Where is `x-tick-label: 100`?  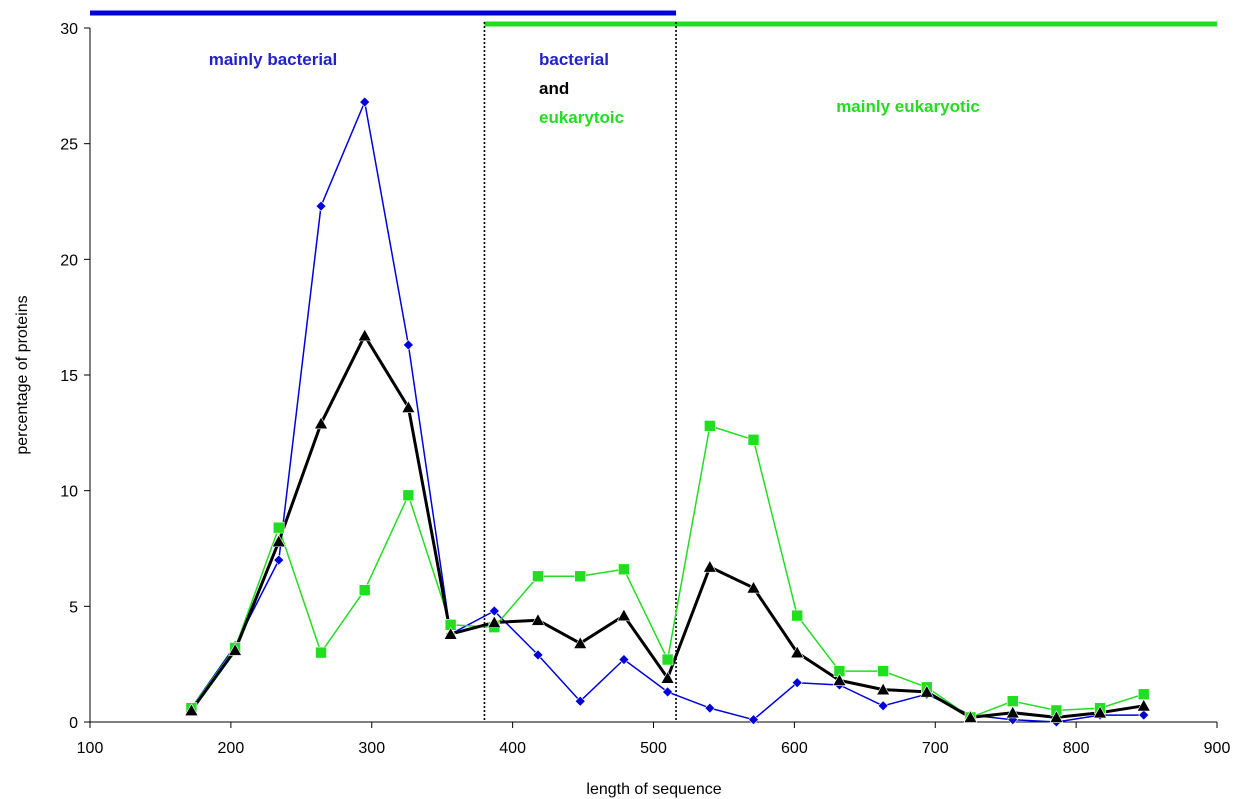 x-tick-label: 100 is located at coordinates (90, 748).